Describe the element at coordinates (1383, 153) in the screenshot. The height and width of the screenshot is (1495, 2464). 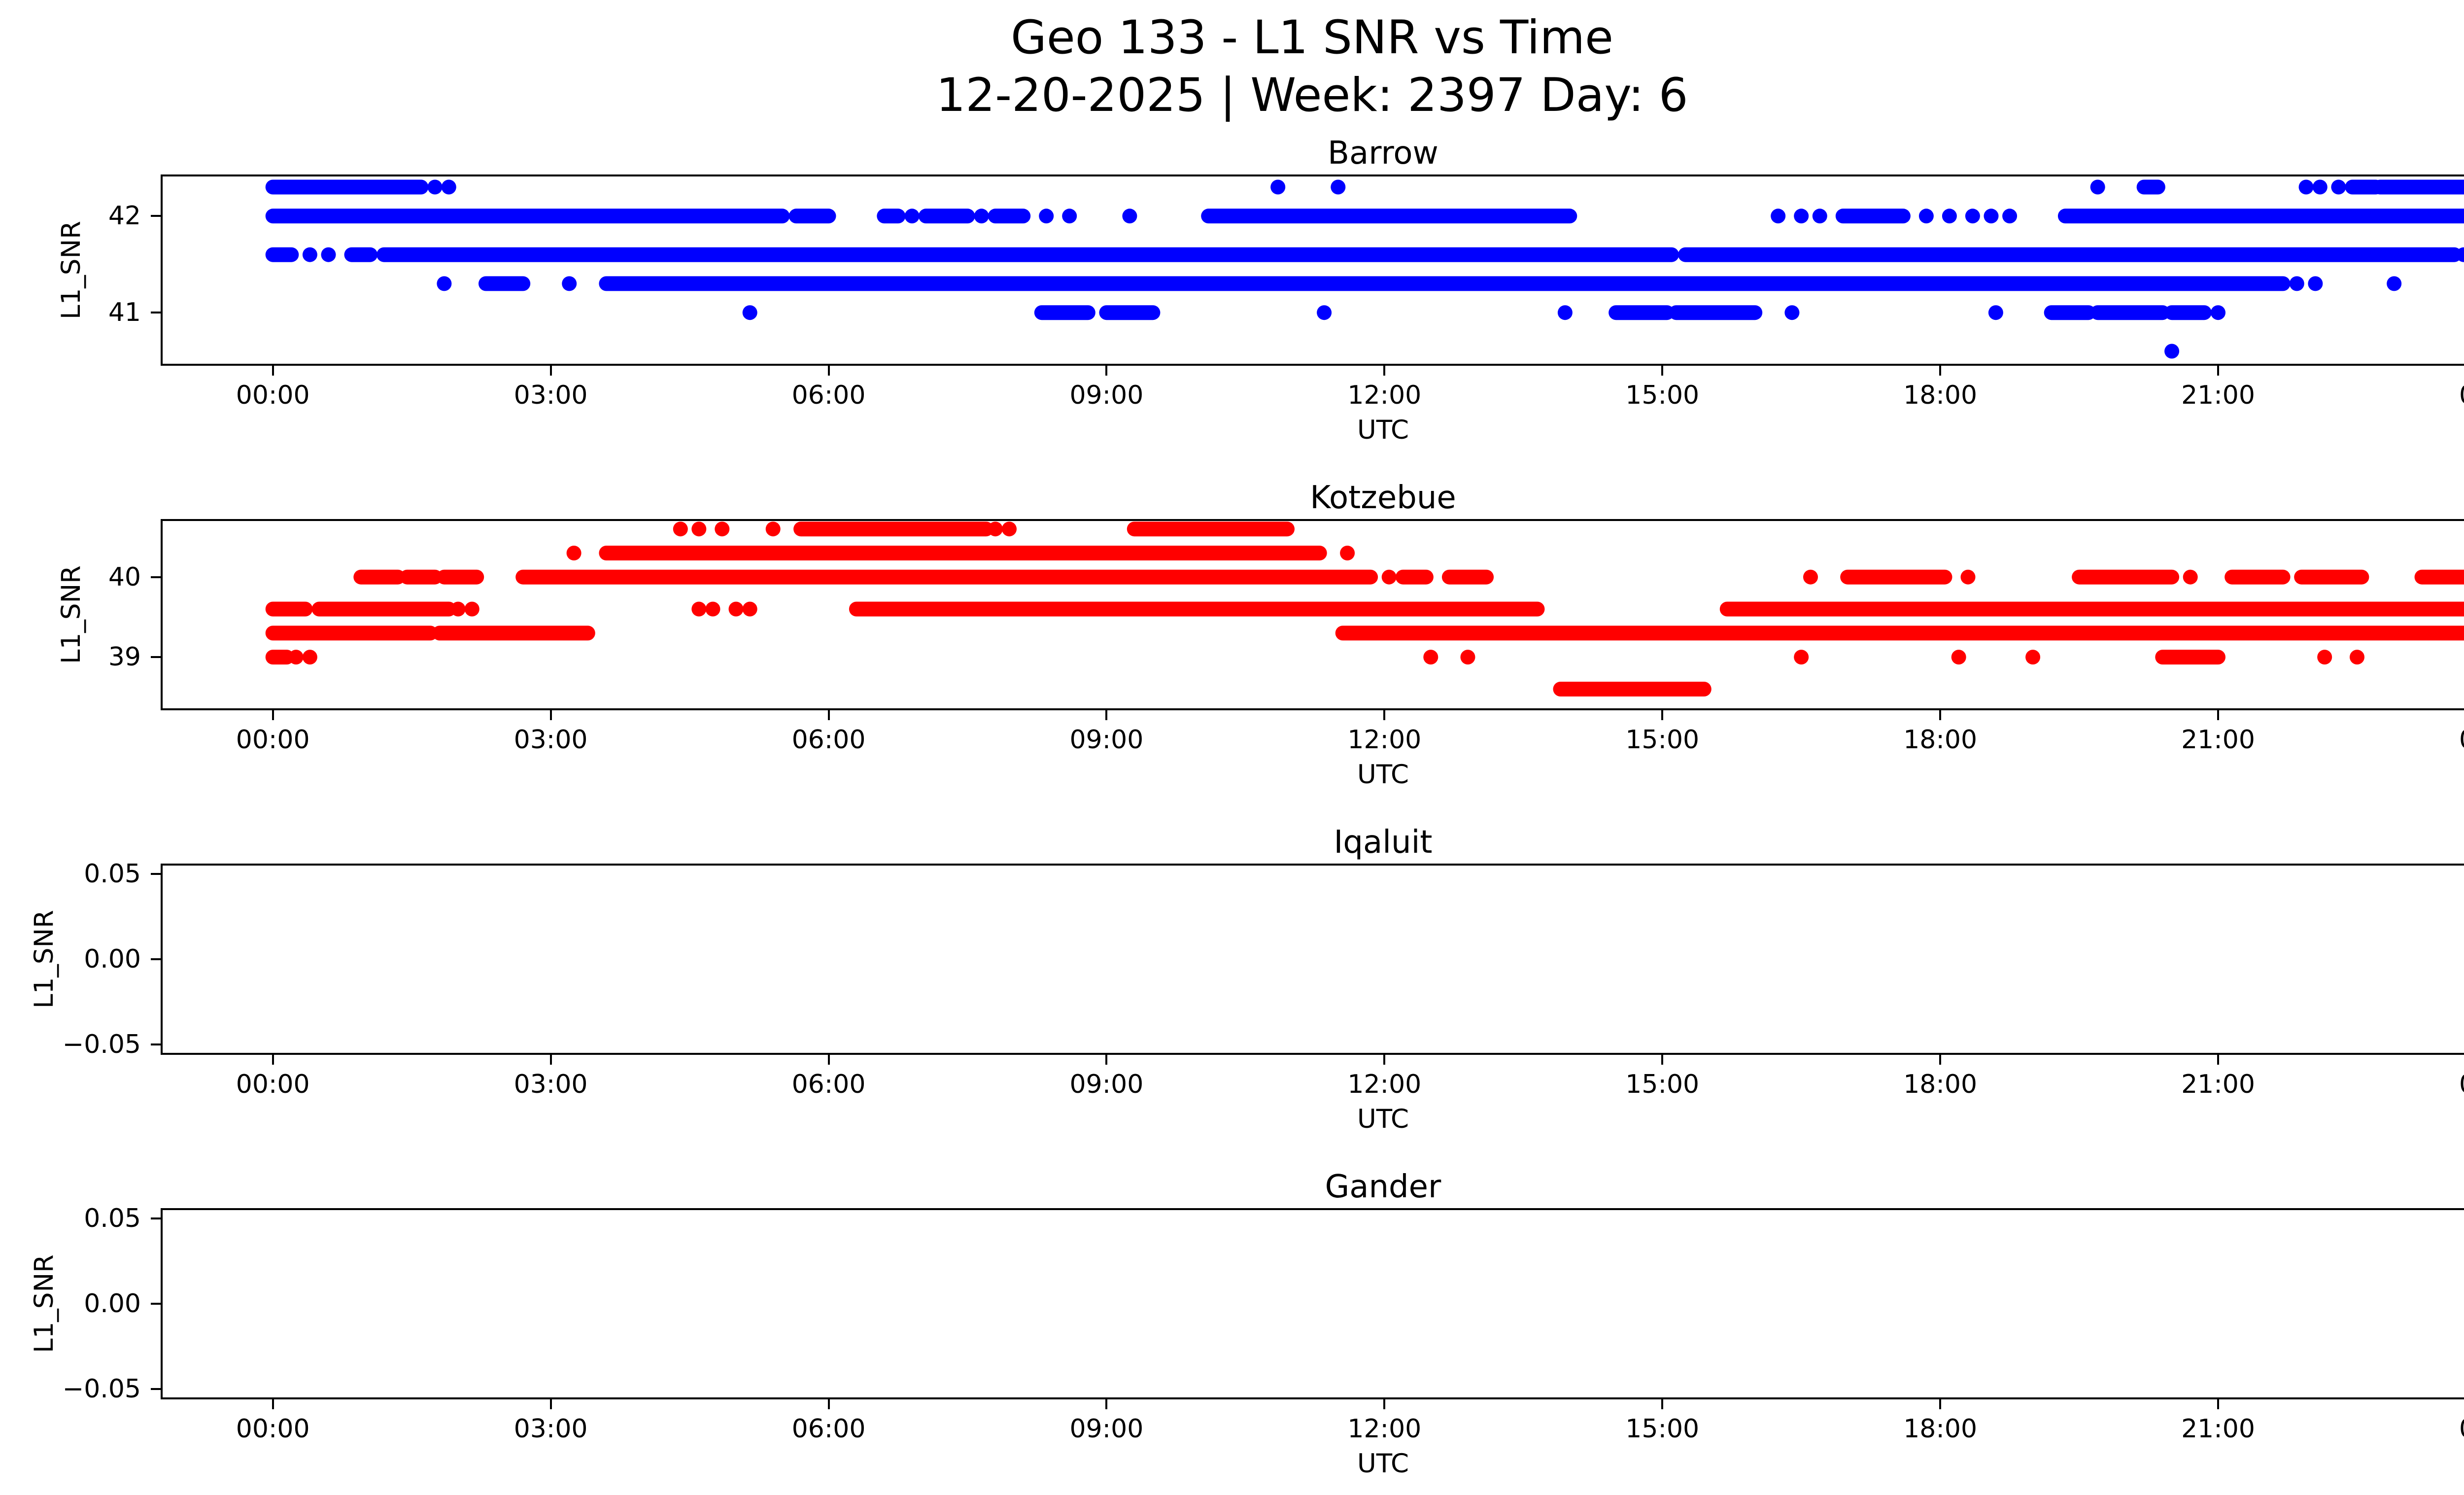
I see `subplot-title: Barrow` at that location.